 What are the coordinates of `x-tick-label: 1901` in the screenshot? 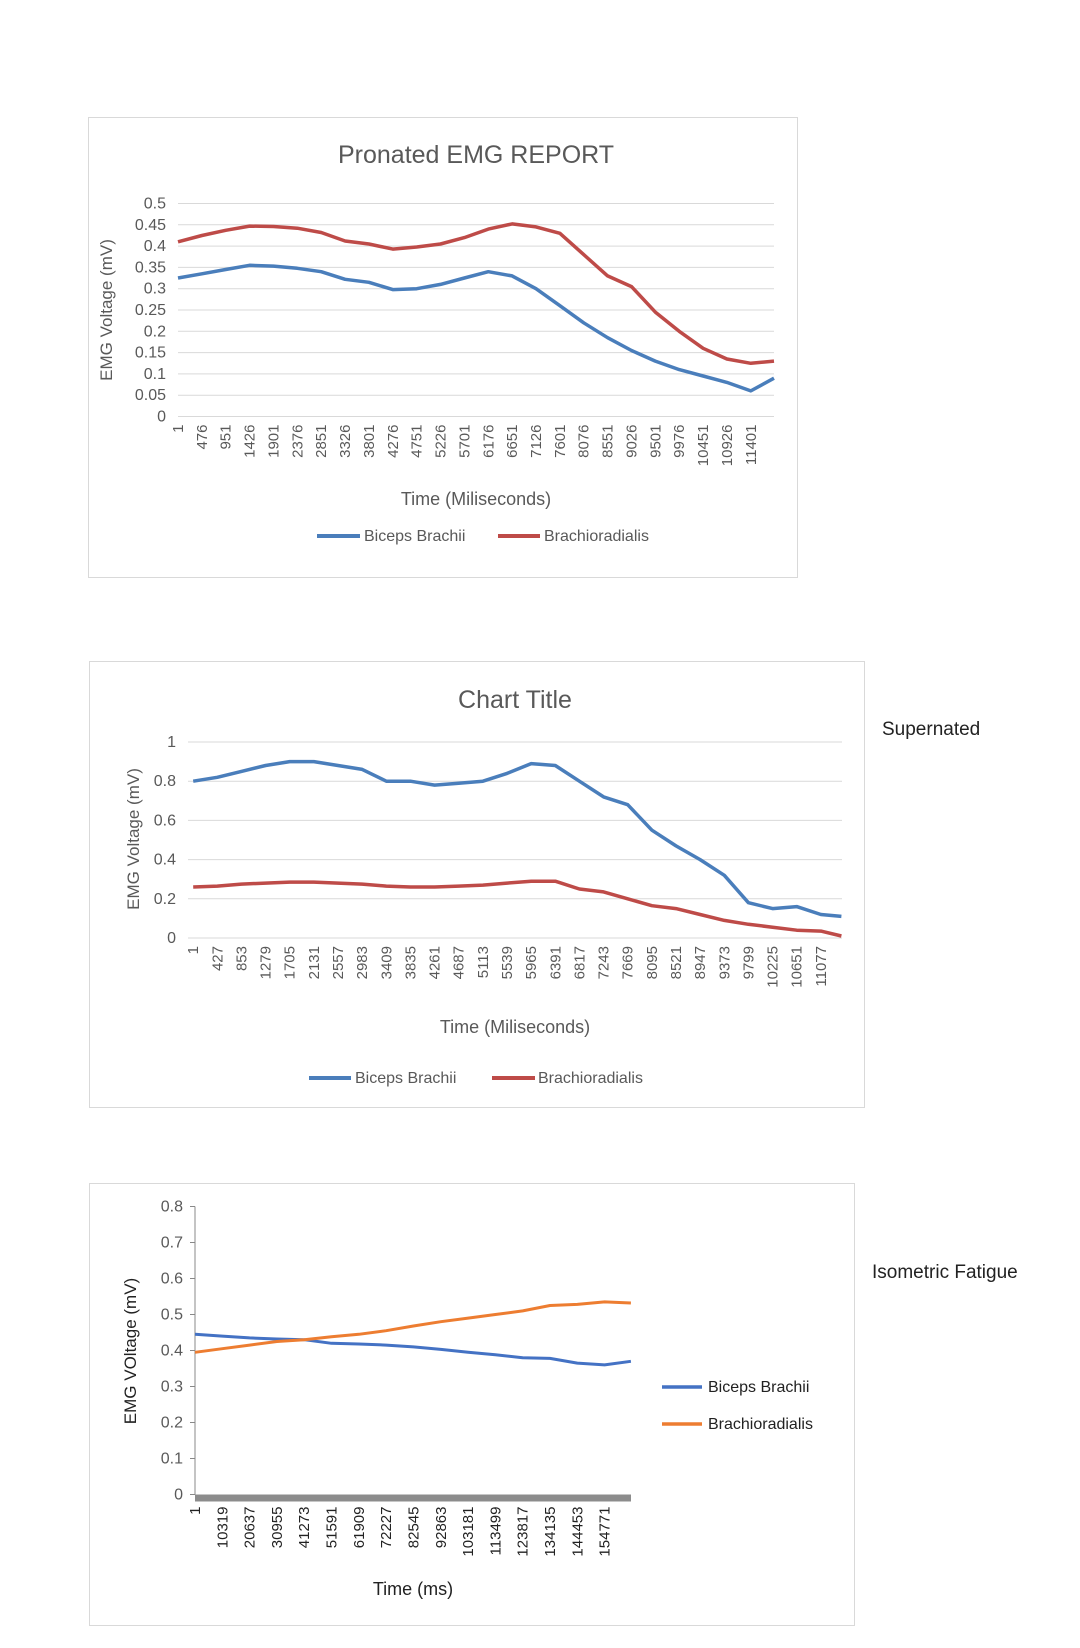 It's located at (273, 441).